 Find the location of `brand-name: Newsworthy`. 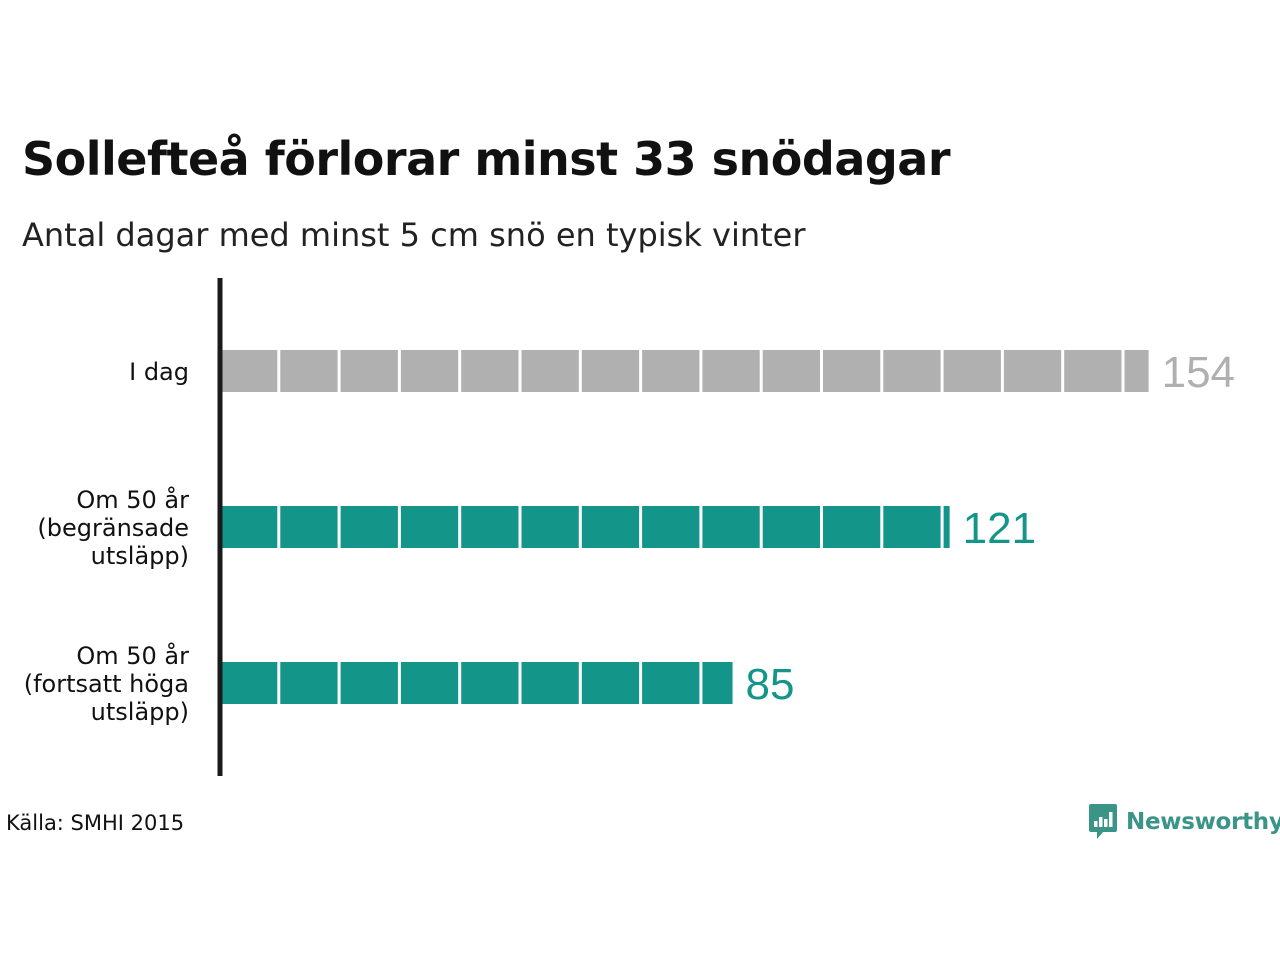

brand-name: Newsworthy is located at coordinates (1203, 822).